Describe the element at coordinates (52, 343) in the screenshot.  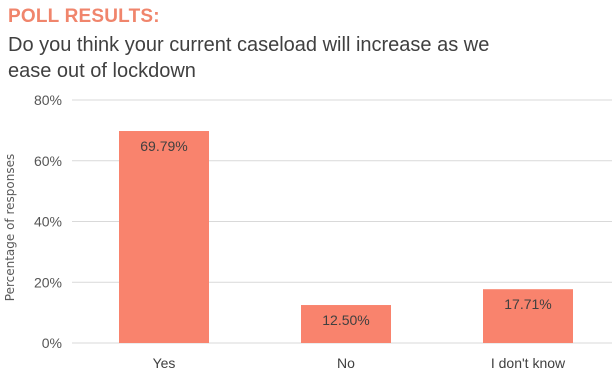
I see `y-tick-label: 0%` at that location.